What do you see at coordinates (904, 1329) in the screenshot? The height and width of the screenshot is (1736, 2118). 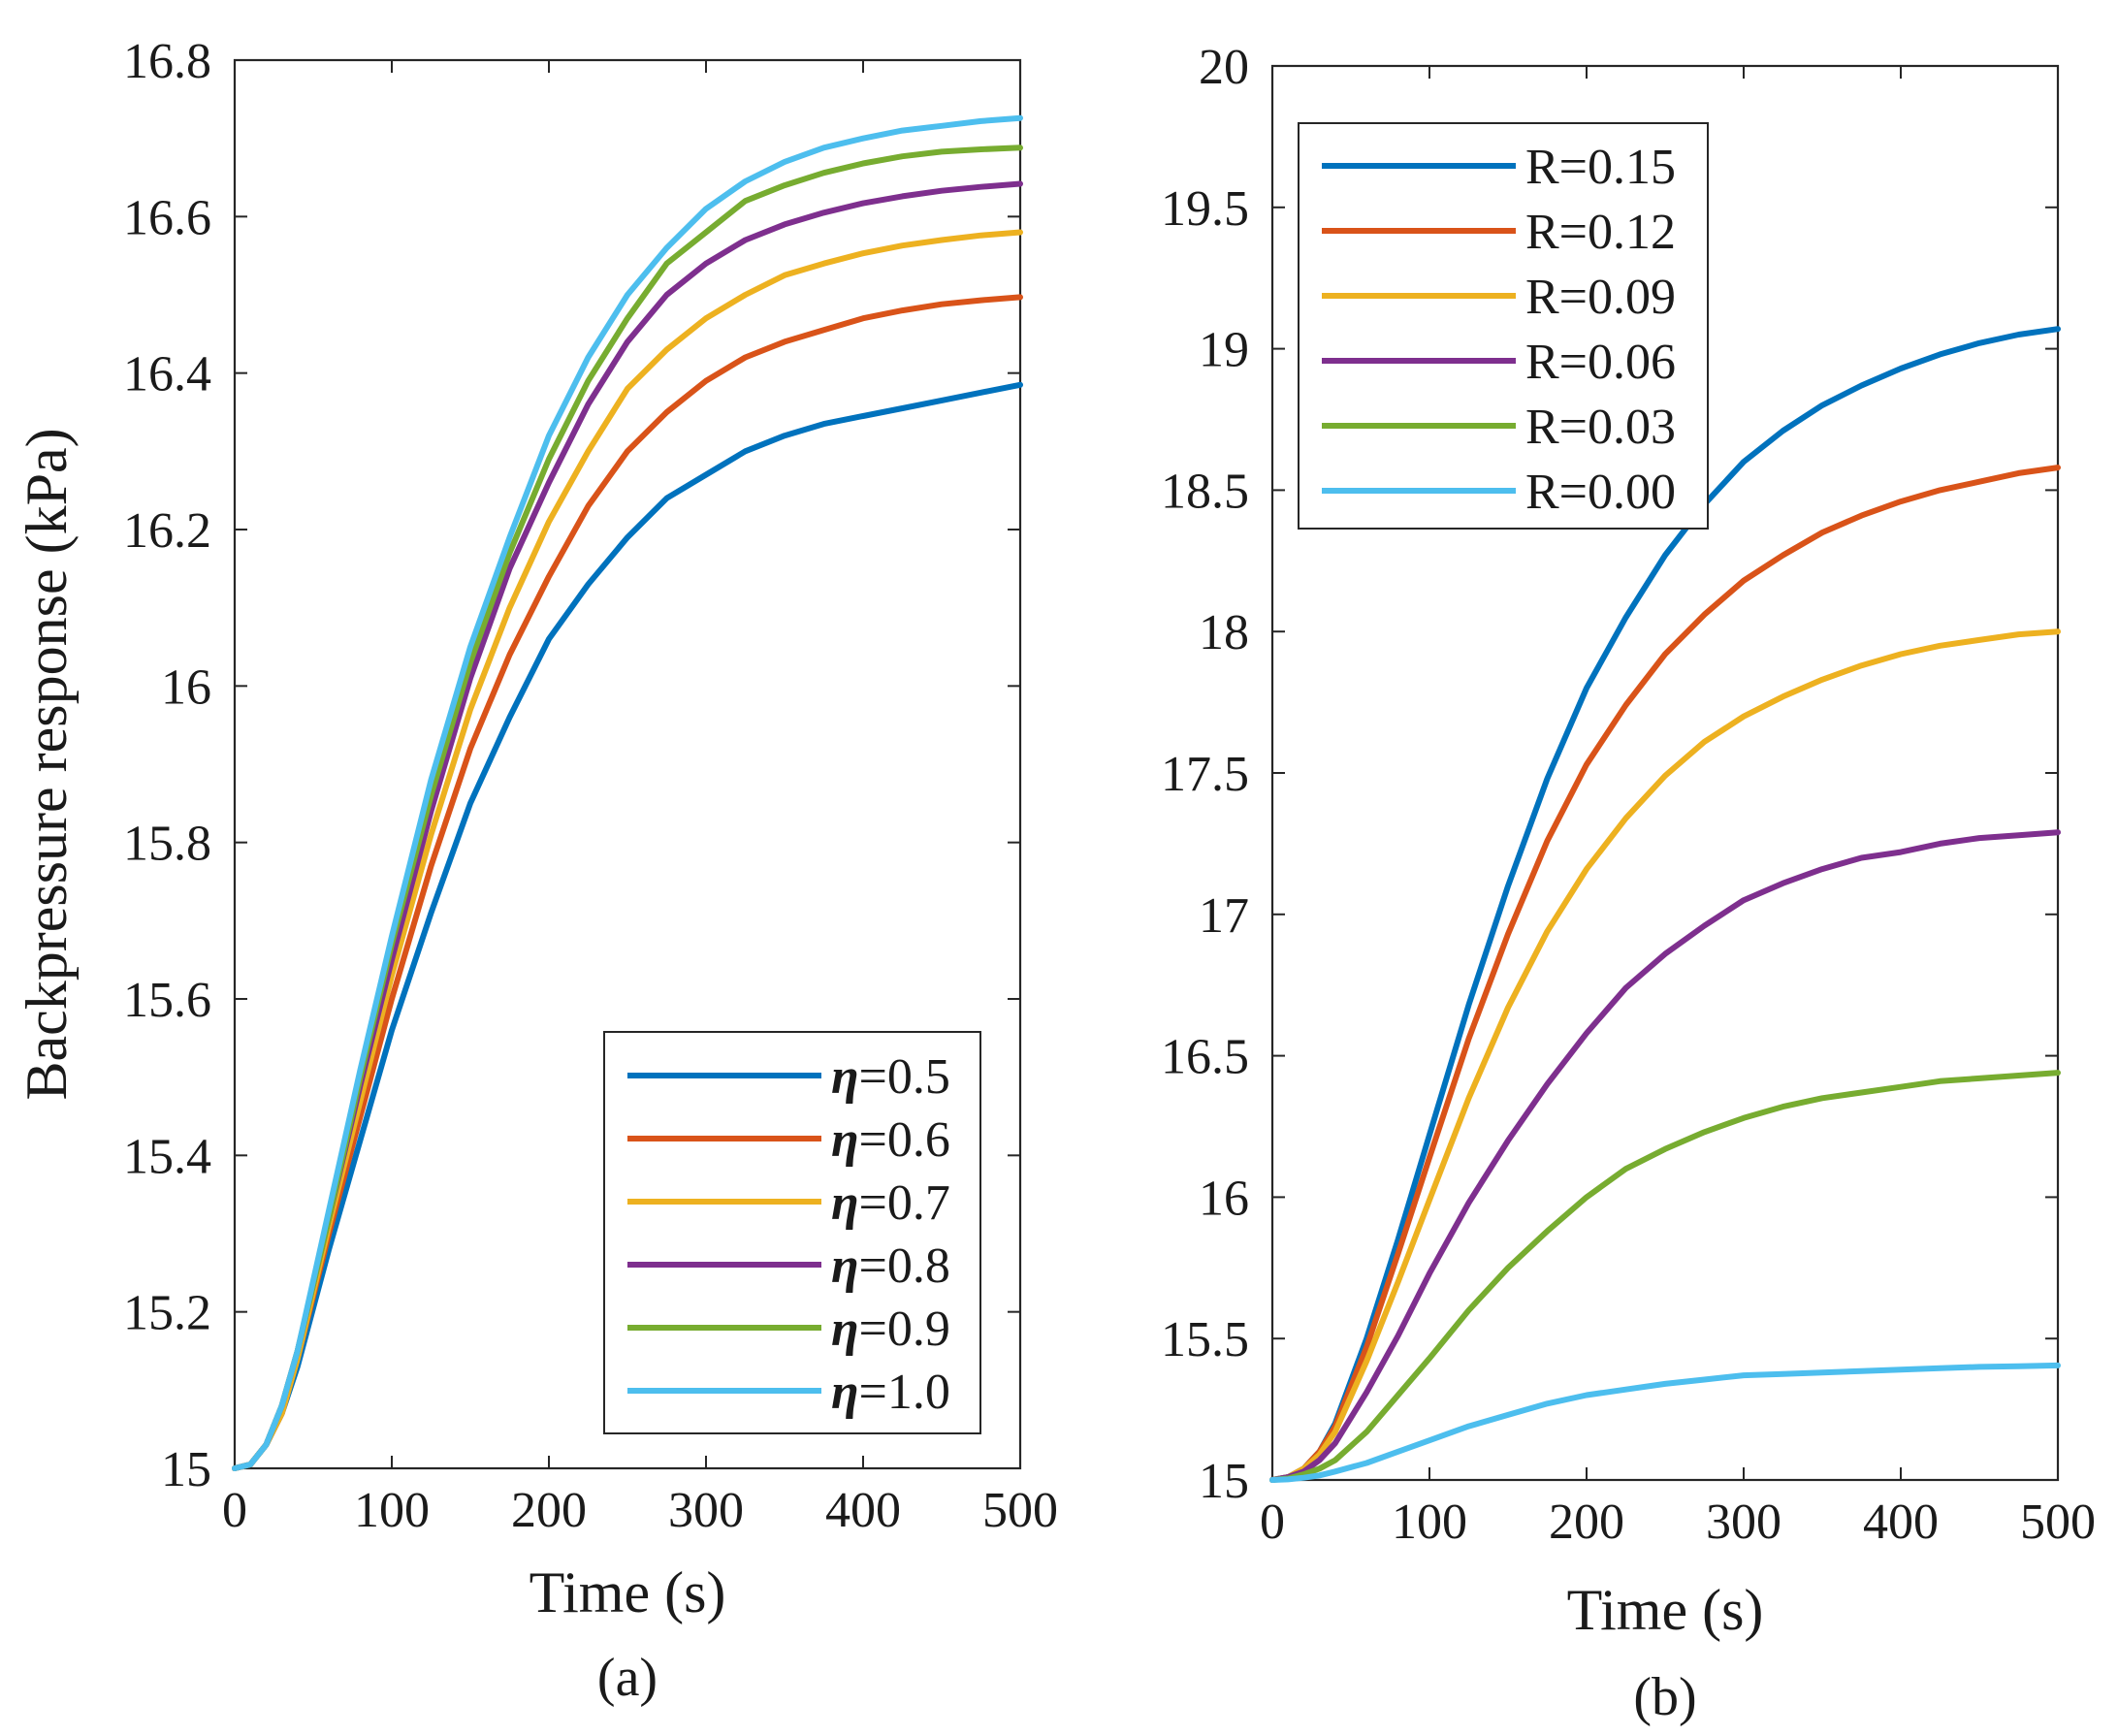 I see `legend-label: =0.9` at bounding box center [904, 1329].